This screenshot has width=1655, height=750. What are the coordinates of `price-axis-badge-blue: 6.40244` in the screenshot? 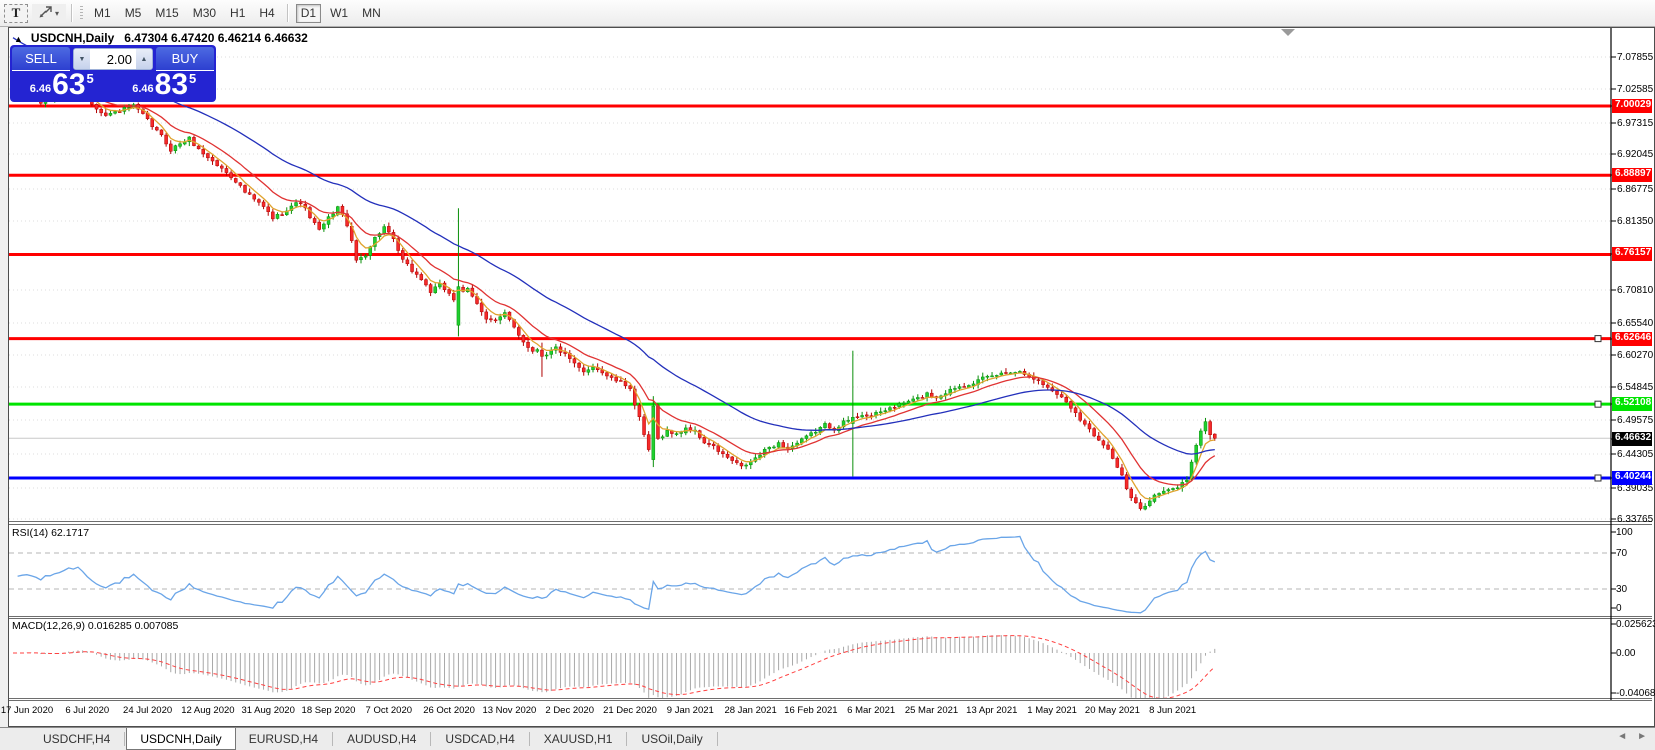 It's located at (1632, 478).